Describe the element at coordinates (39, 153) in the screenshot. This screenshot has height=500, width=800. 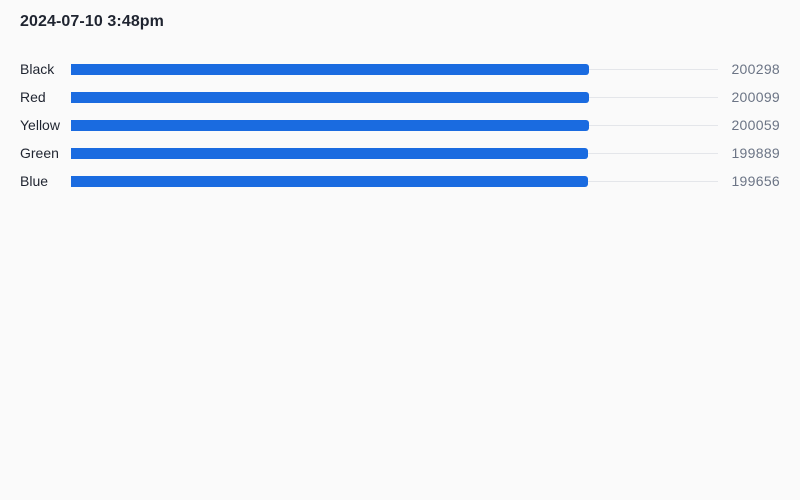
I see `bar-label: Green` at that location.